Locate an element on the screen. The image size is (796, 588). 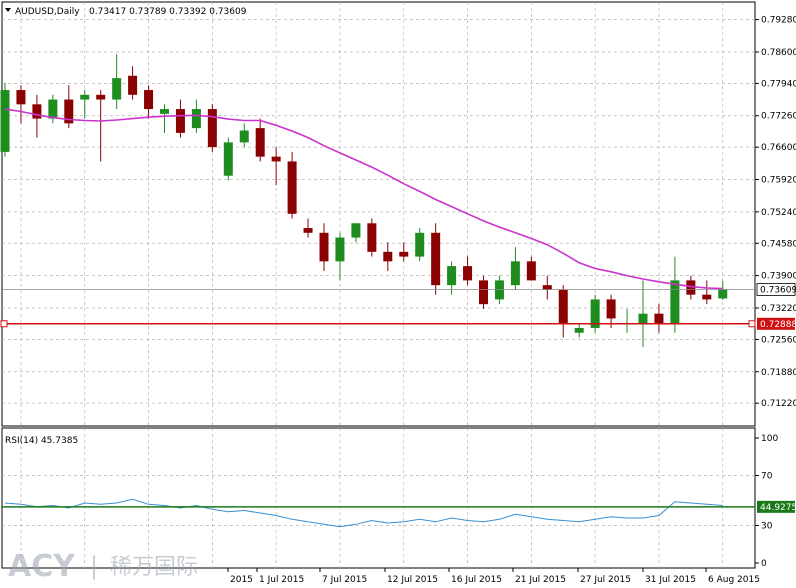
price-tick-label: 0.75240 is located at coordinates (778, 213).